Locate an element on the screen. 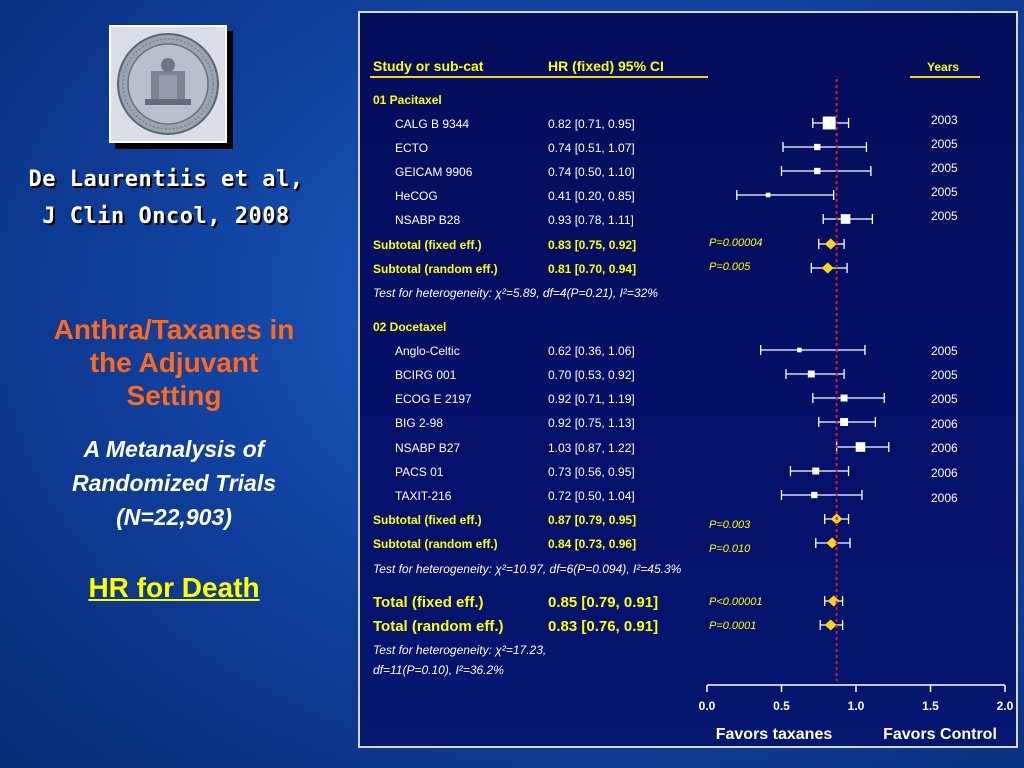 The height and width of the screenshot is (768, 1024). study-hr-ci: 0.92 [0.71, 1.19] is located at coordinates (591, 399).